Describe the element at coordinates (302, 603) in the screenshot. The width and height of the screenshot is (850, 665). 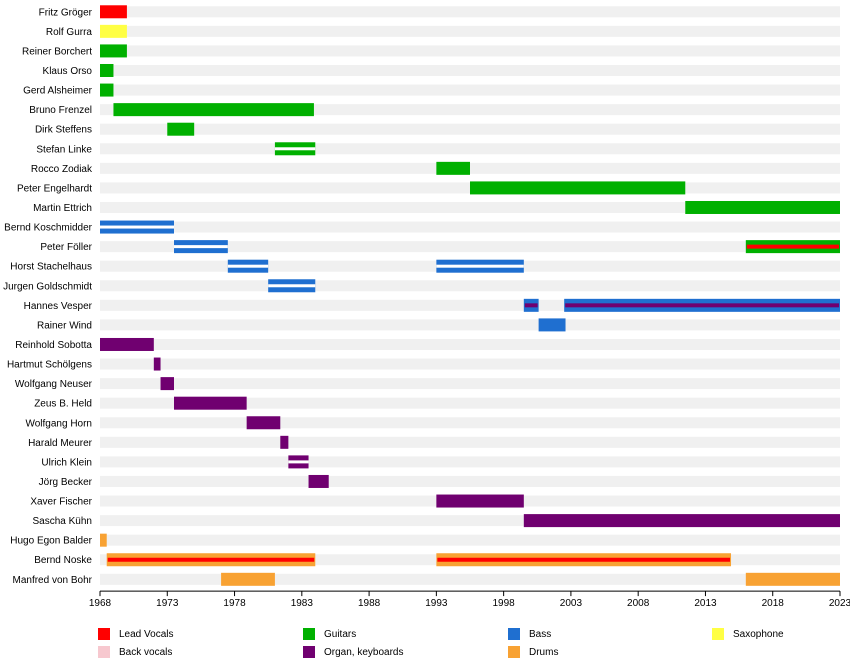
I see `x-tick-label-1983: 1983` at that location.